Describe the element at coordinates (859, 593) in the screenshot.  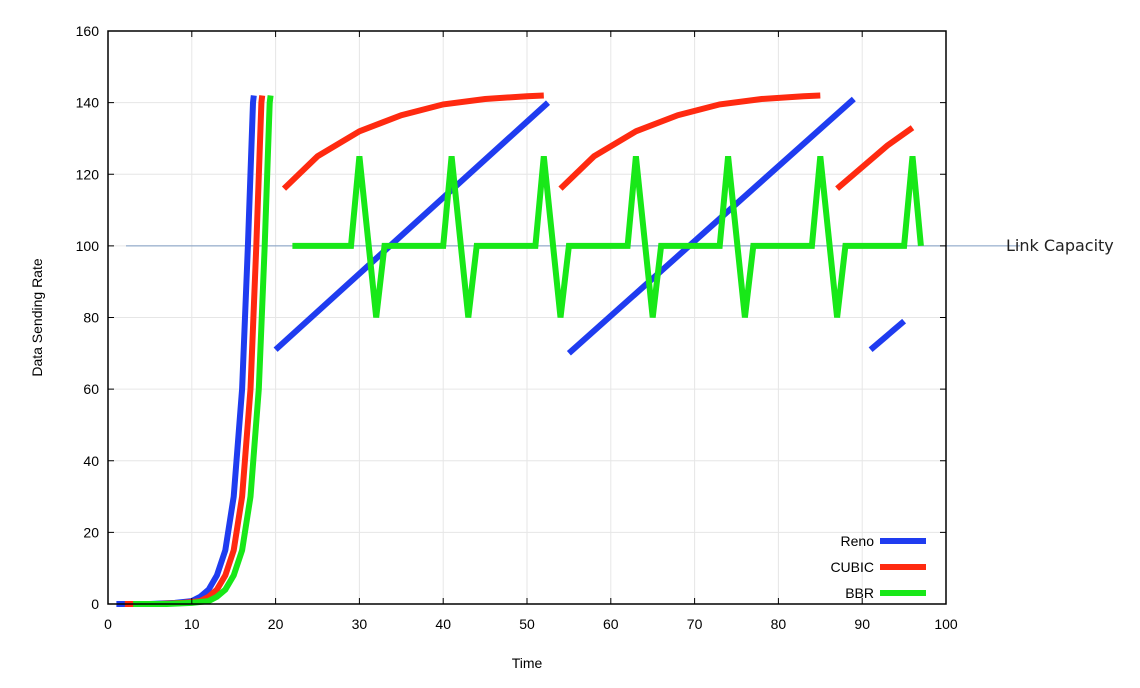
I see `legend-label-bbr: BBR` at that location.